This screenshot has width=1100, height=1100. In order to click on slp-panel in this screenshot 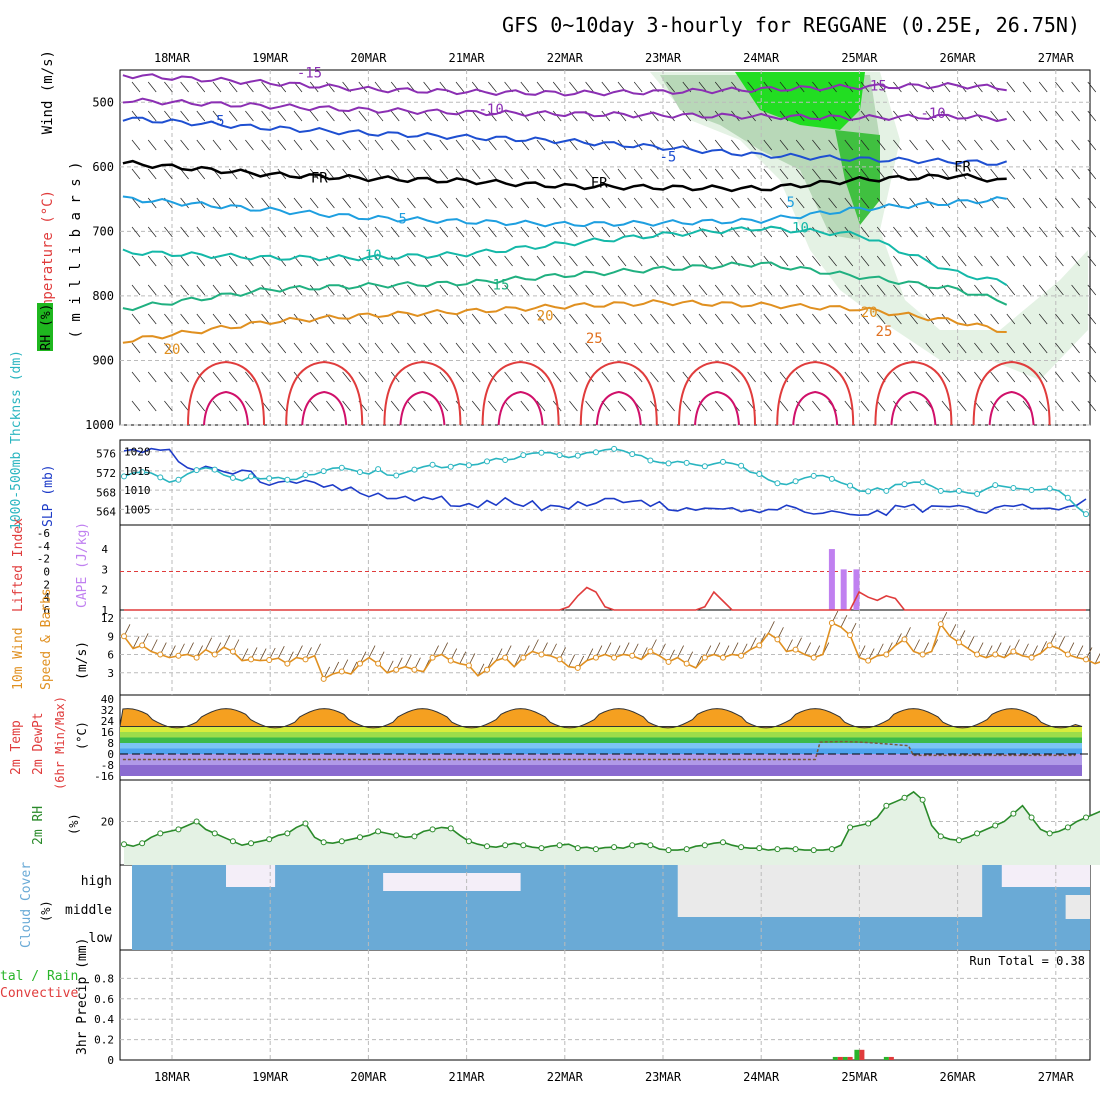, I will do `click(605, 482)`.